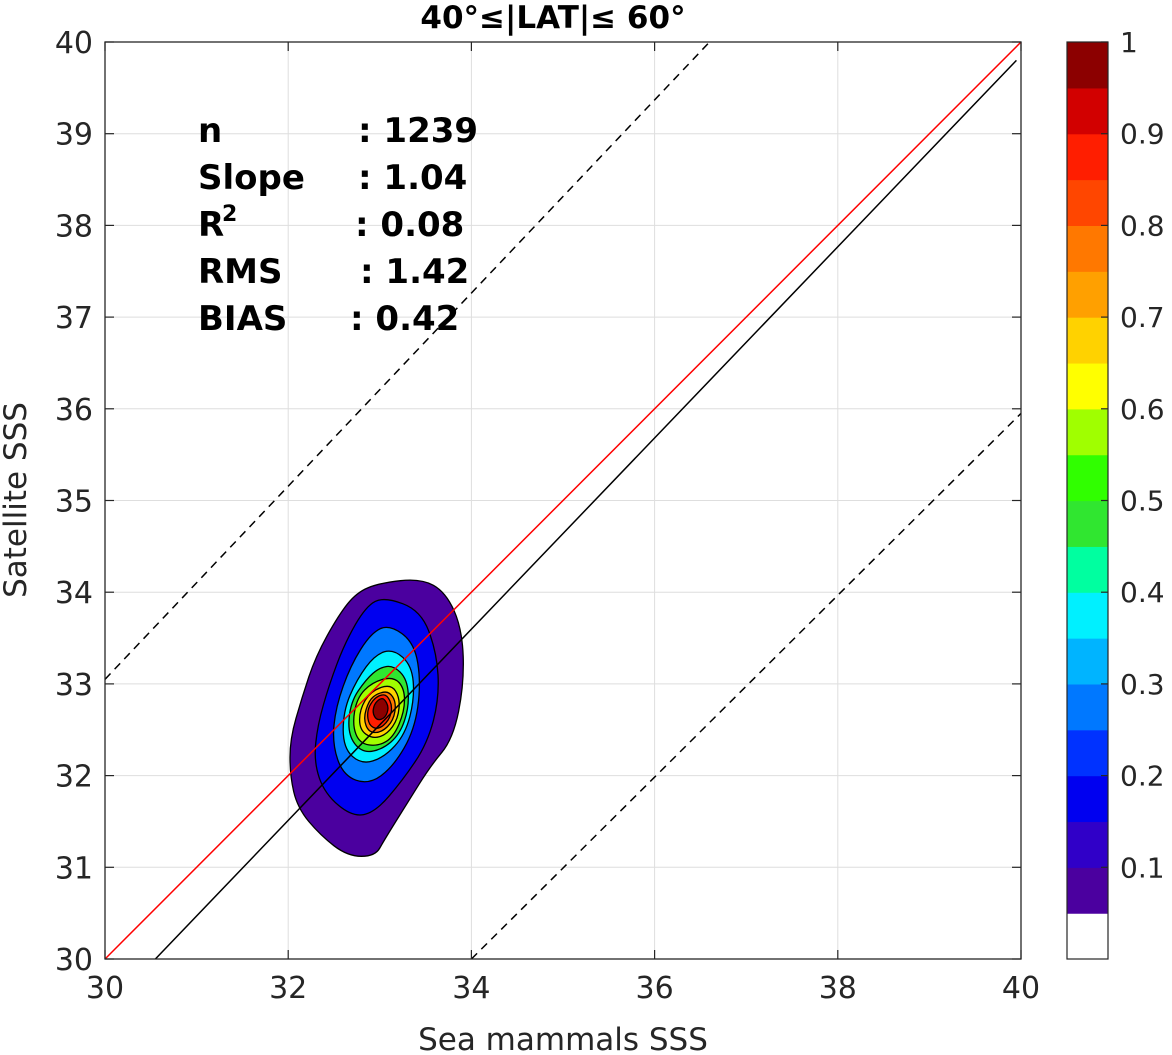  Describe the element at coordinates (105, 988) in the screenshot. I see `x-tick-label: 30` at that location.